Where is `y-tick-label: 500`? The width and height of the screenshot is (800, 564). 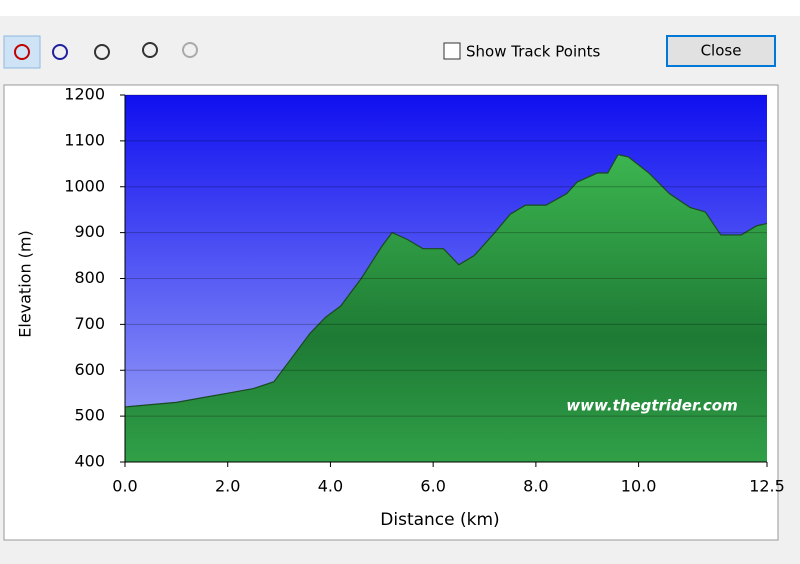 y-tick-label: 500 is located at coordinates (89, 415).